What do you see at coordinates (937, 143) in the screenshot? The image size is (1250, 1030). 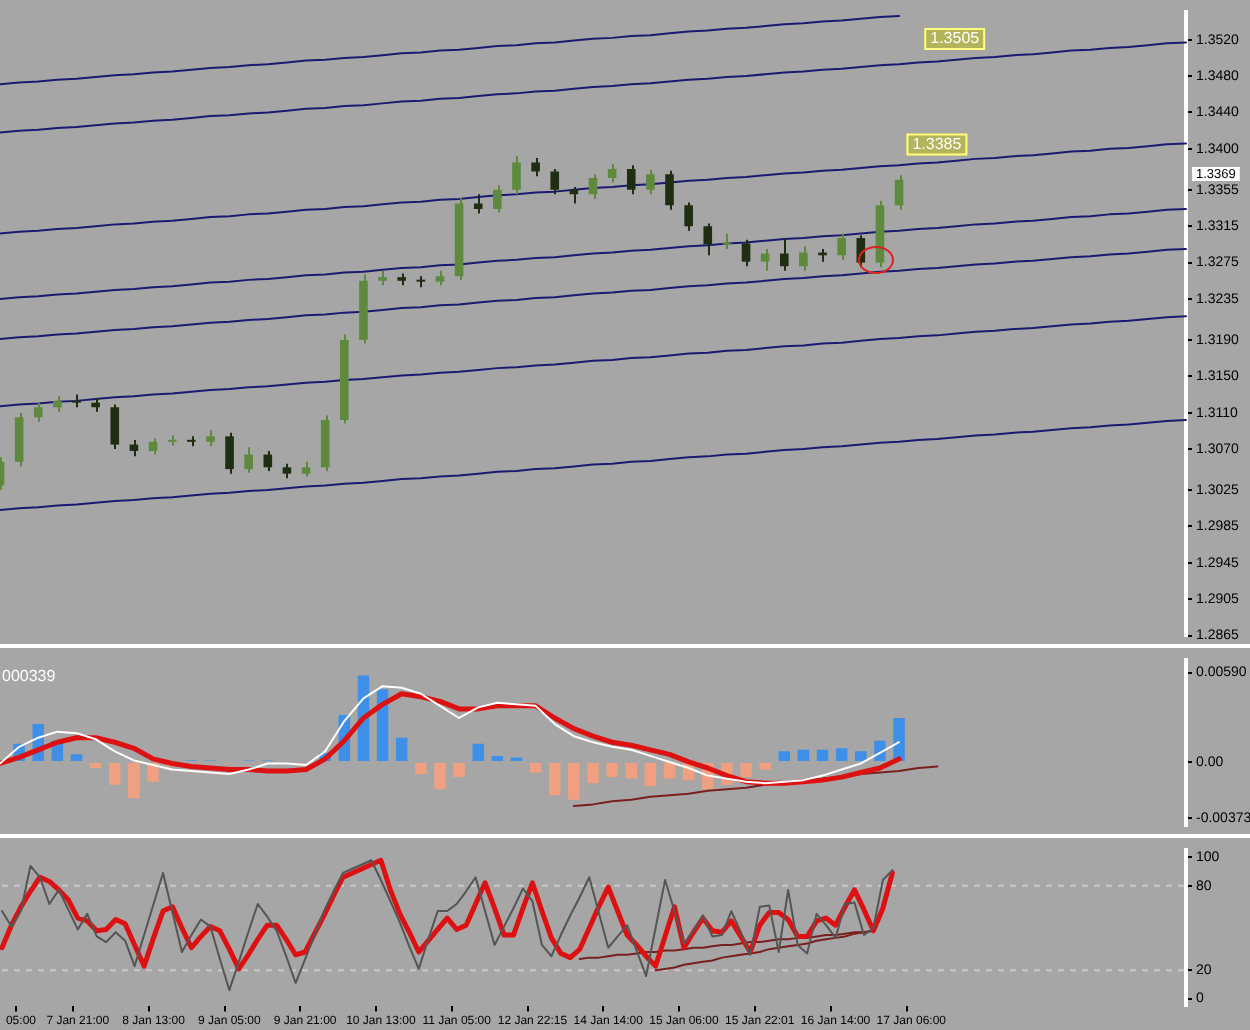 I see `annotation: 1.3385` at bounding box center [937, 143].